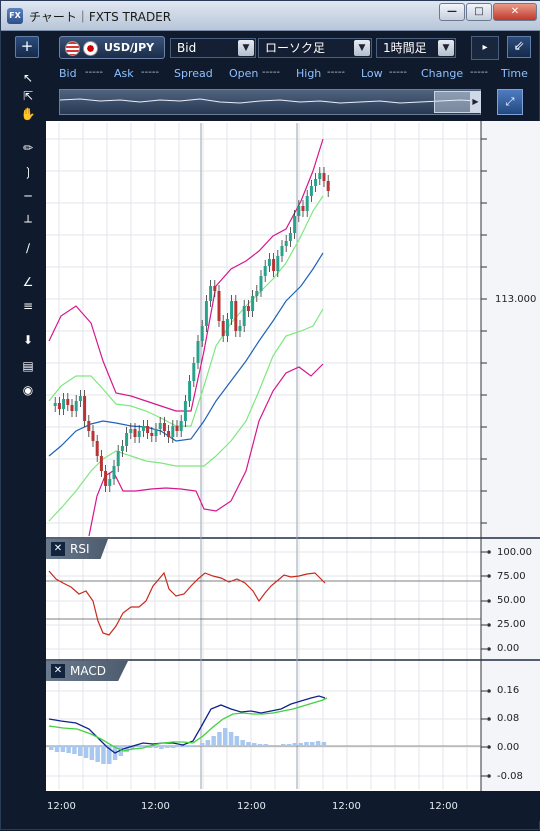  What do you see at coordinates (508, 747) in the screenshot?
I see `macd-tick: 0.00` at bounding box center [508, 747].